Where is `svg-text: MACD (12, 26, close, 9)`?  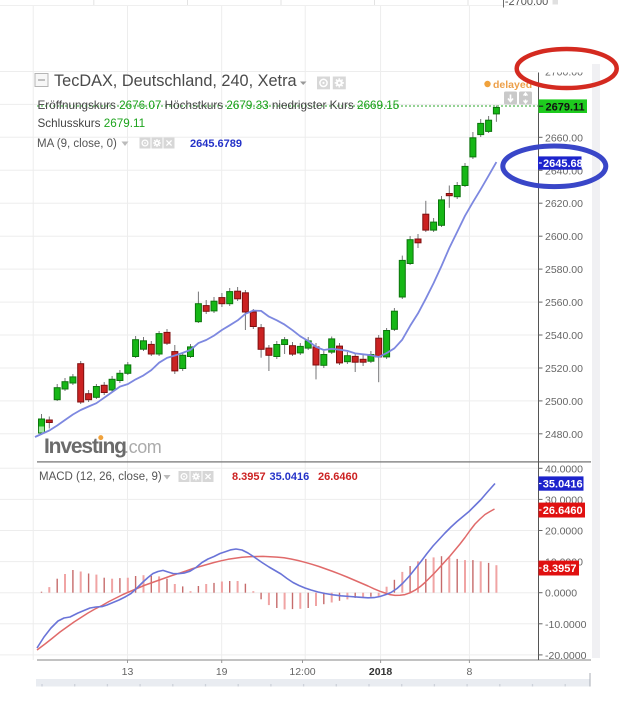 svg-text: MACD (12, 26, close, 9) is located at coordinates (100, 477).